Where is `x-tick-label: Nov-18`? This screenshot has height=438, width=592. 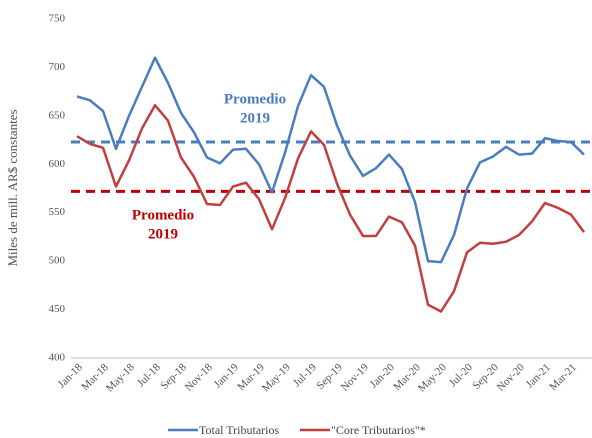
x-tick-label: Nov-18 is located at coordinates (199, 377).